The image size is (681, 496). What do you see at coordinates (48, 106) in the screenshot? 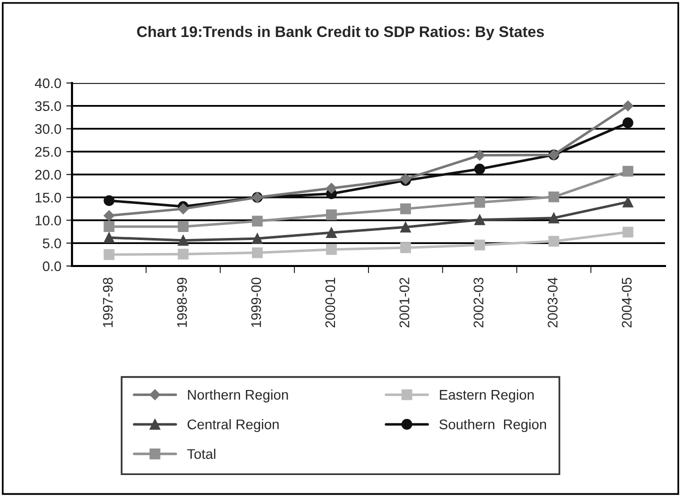
I see `y-tick-label: 35.0` at bounding box center [48, 106].